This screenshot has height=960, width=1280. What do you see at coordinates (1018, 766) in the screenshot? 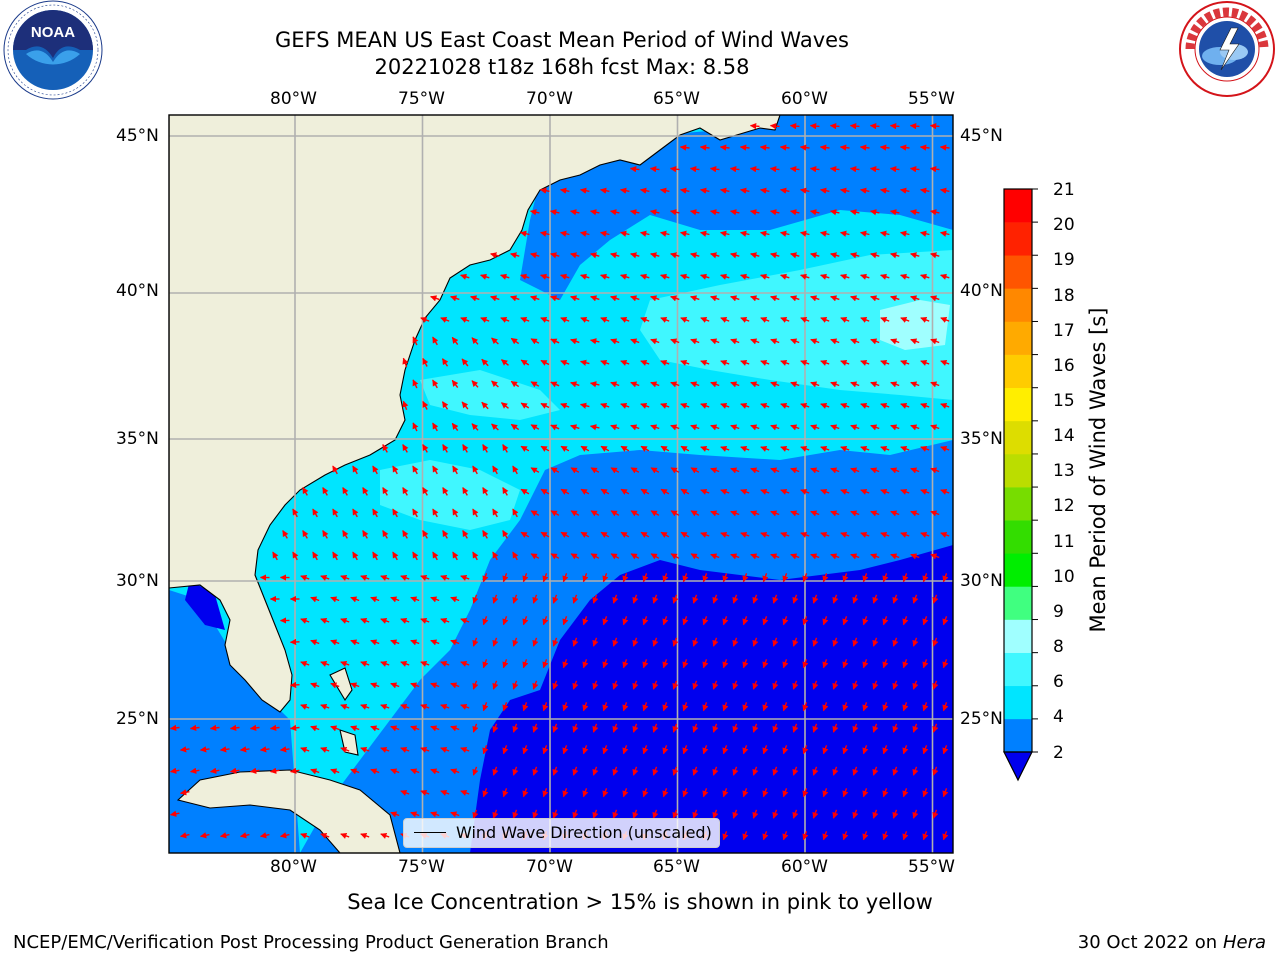
I see `colorbar-under-triangle` at bounding box center [1018, 766].